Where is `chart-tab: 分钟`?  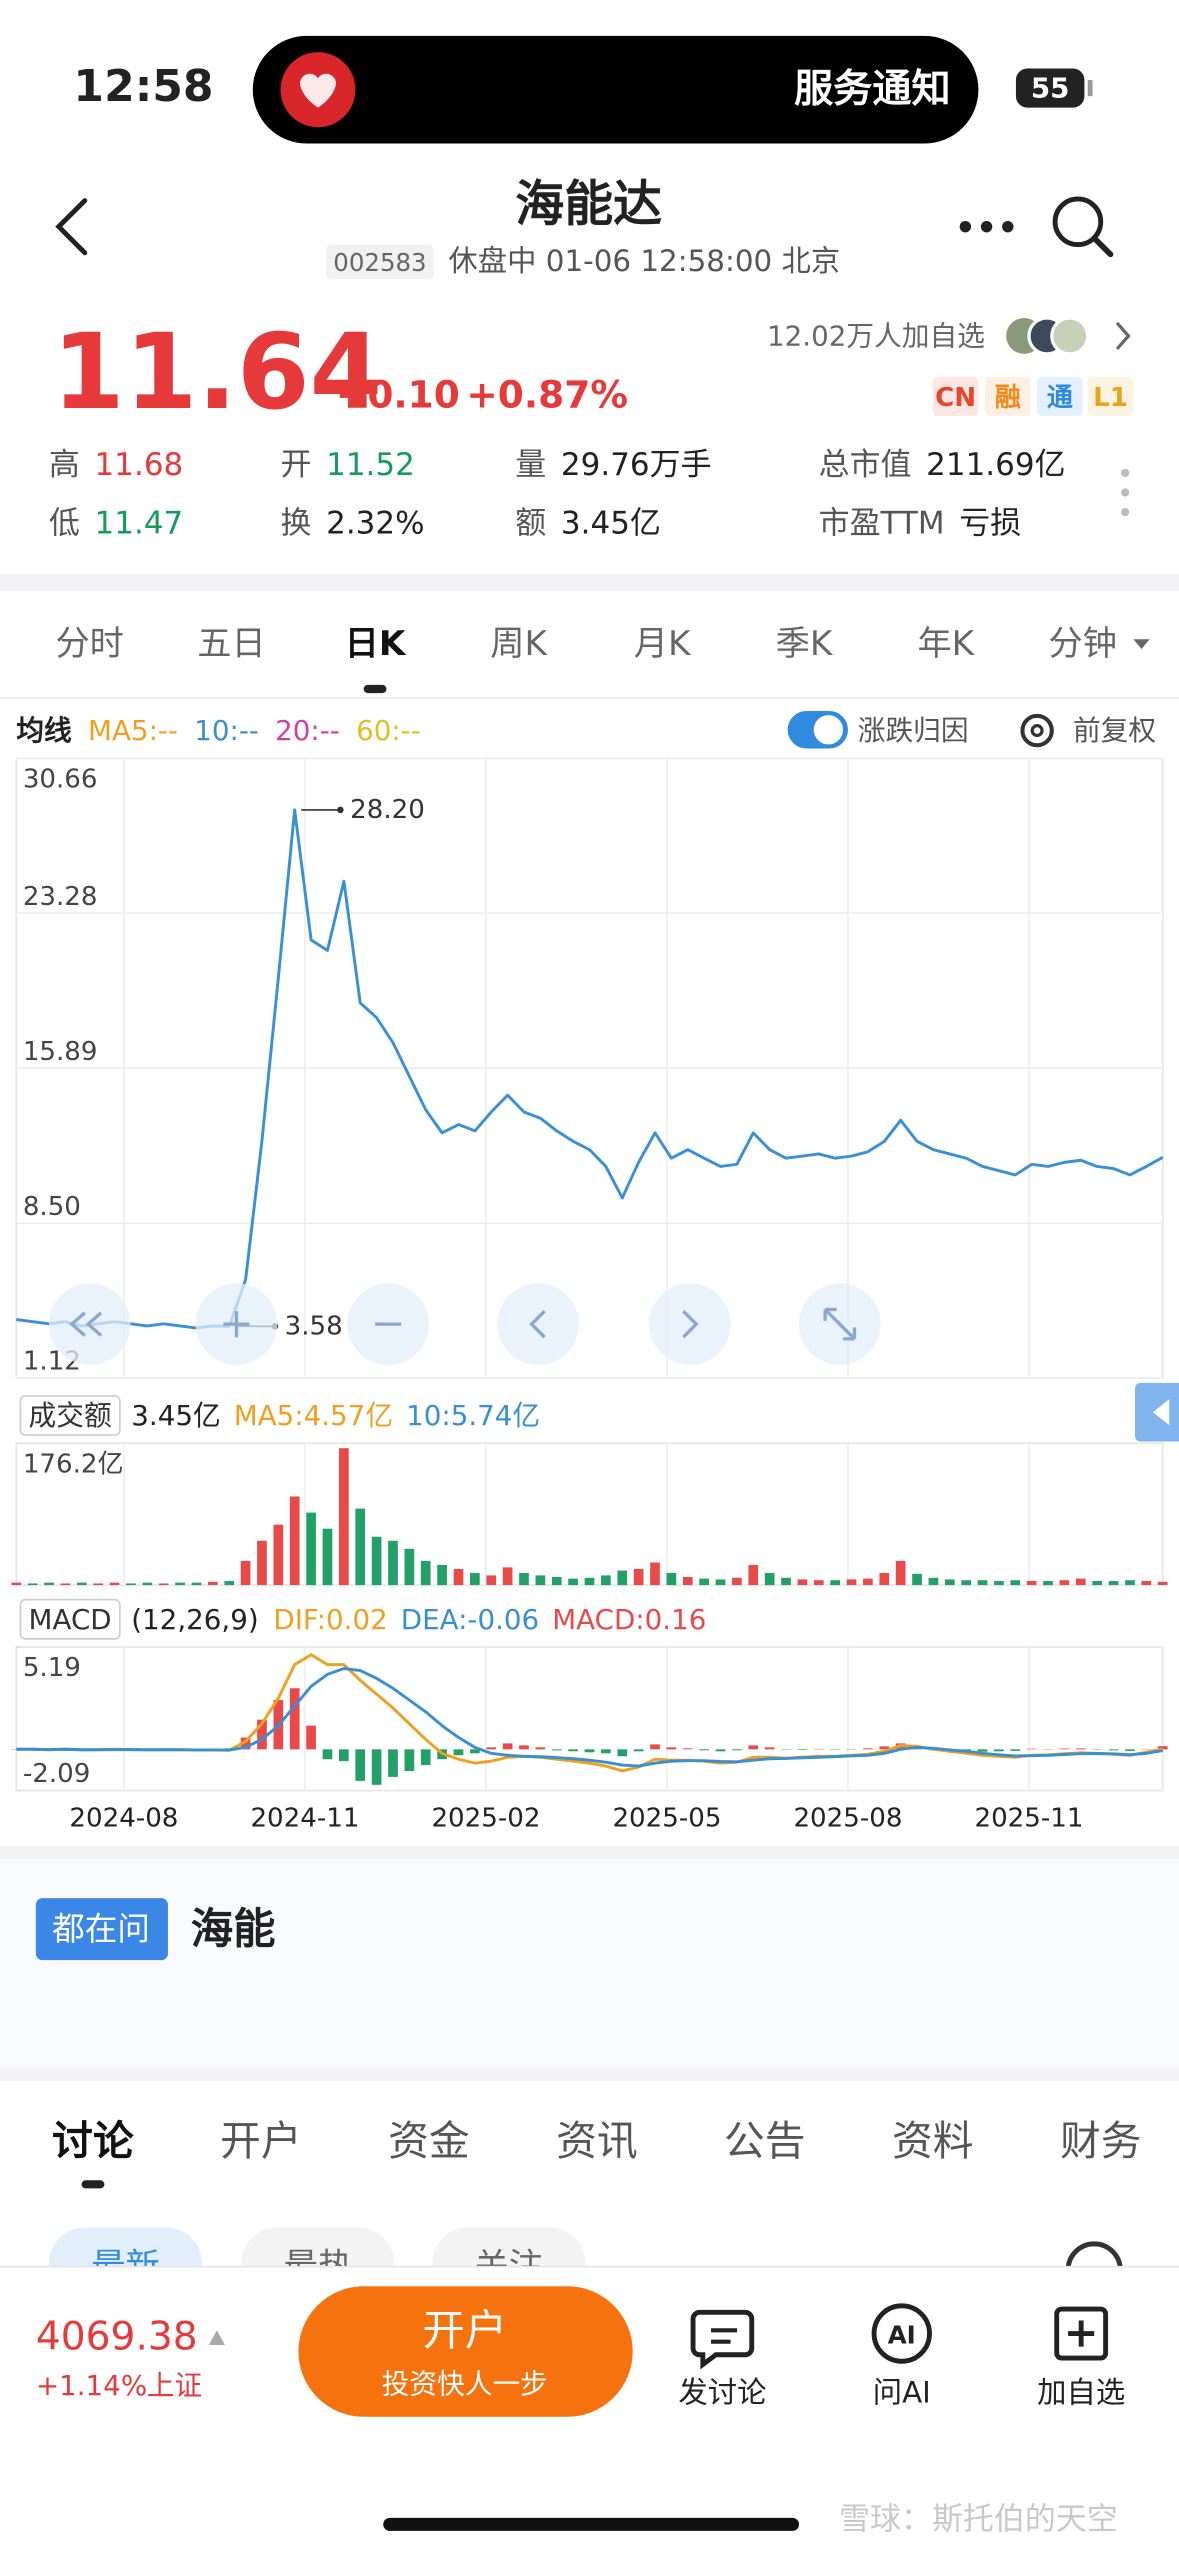 chart-tab: 分钟 is located at coordinates (1083, 644).